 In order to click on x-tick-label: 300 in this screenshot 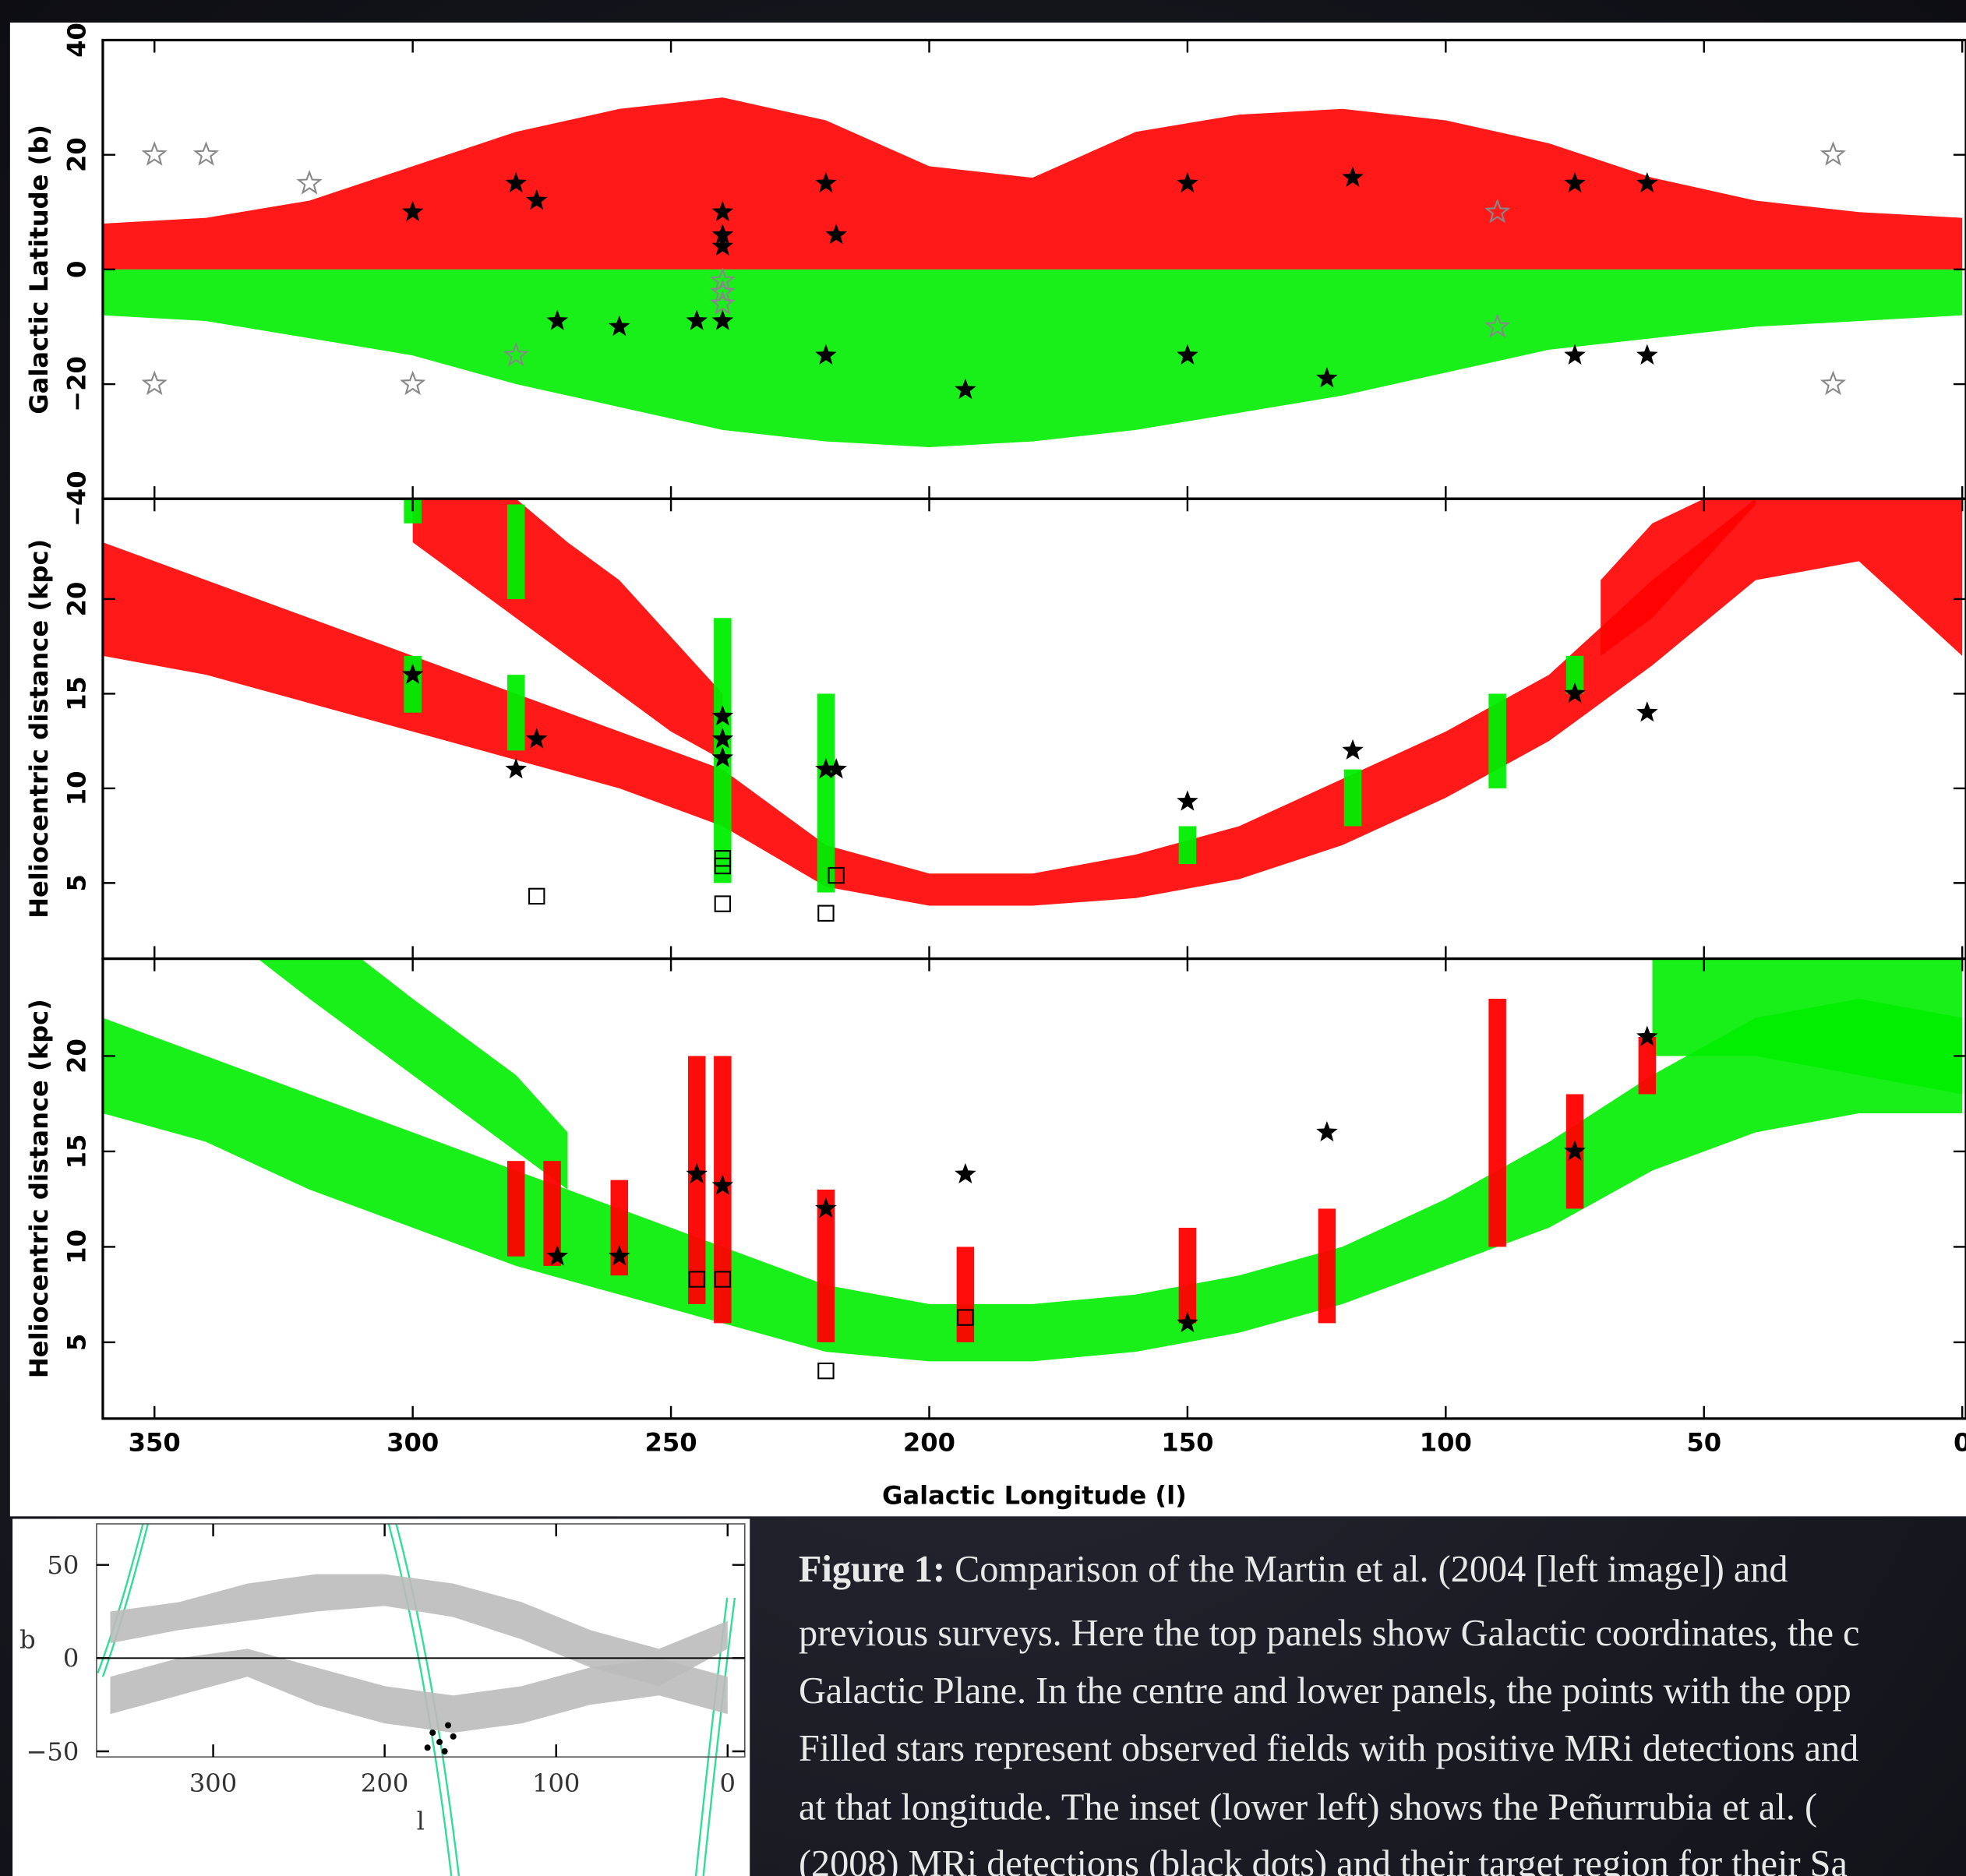, I will do `click(412, 1443)`.